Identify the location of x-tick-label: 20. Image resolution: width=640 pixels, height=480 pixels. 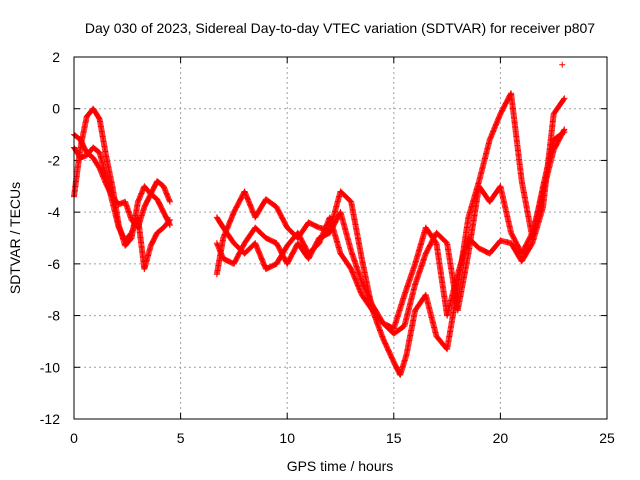
(501, 438).